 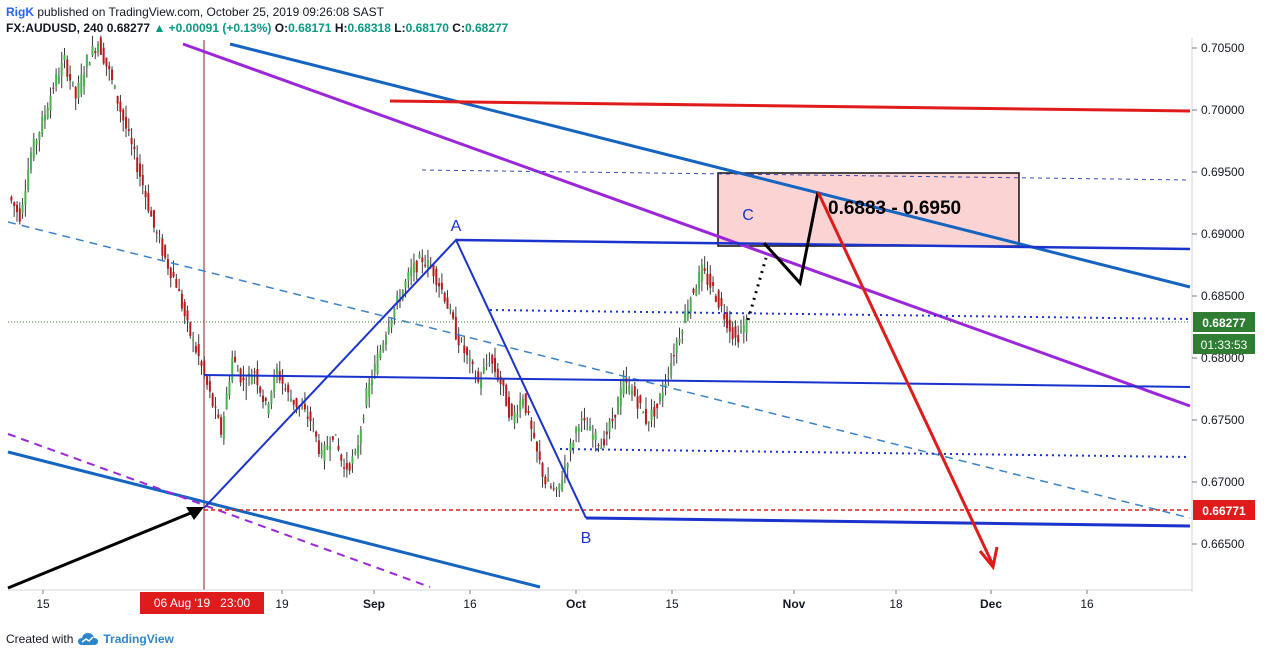 I want to click on red-projection-arrow, so click(x=905, y=378).